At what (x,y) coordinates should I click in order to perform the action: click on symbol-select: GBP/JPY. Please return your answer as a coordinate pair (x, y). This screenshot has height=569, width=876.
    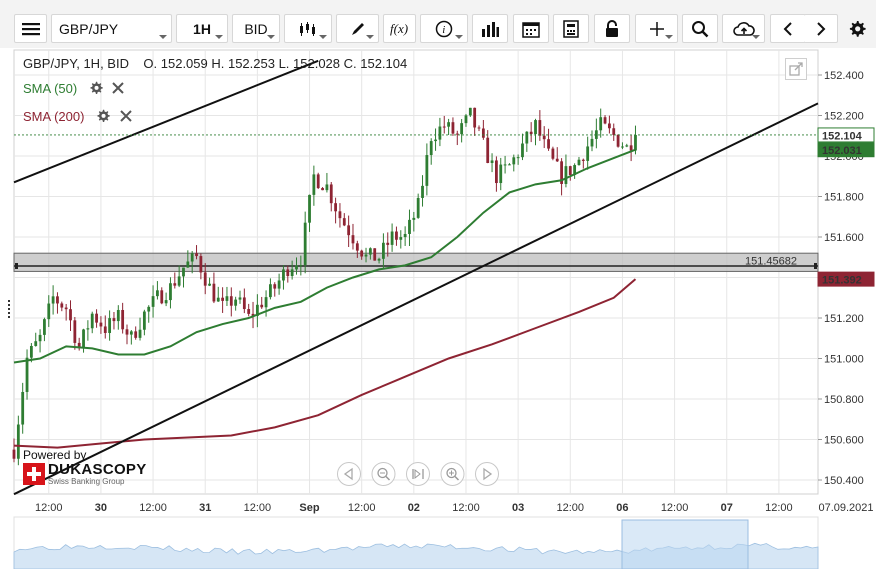
    Looking at the image, I should click on (111, 28).